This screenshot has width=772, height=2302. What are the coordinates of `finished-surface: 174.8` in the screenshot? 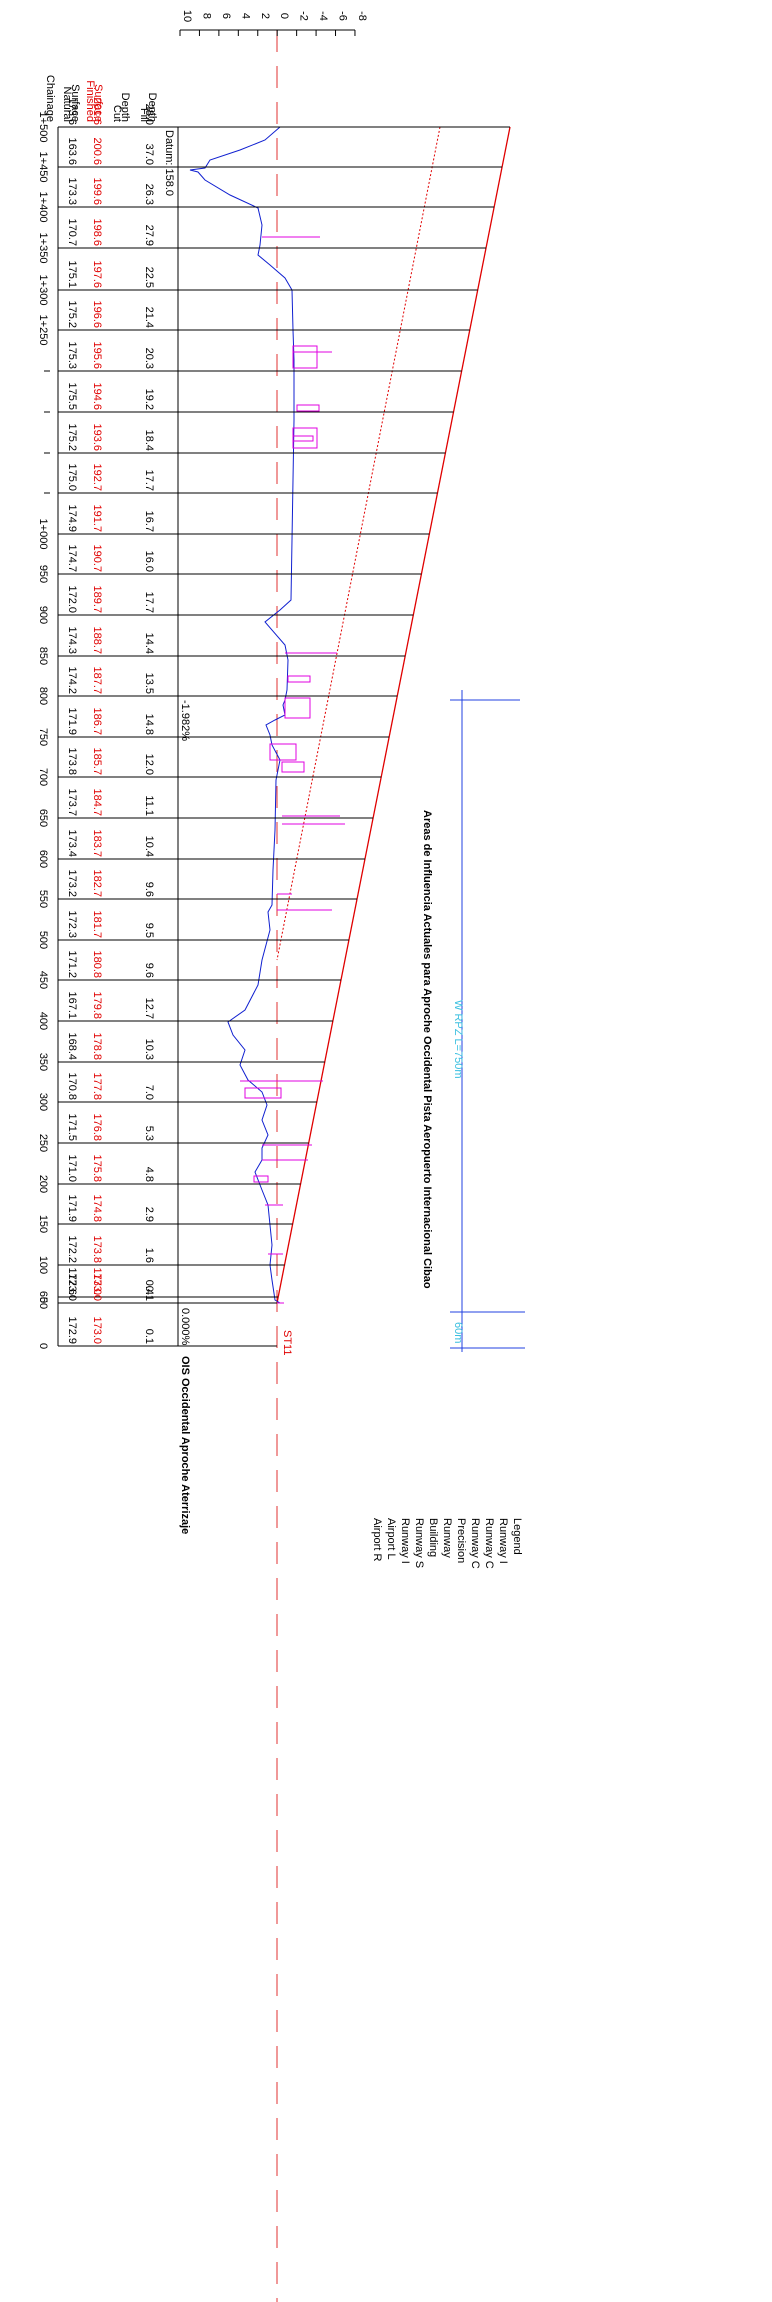 It's located at (97, 1208).